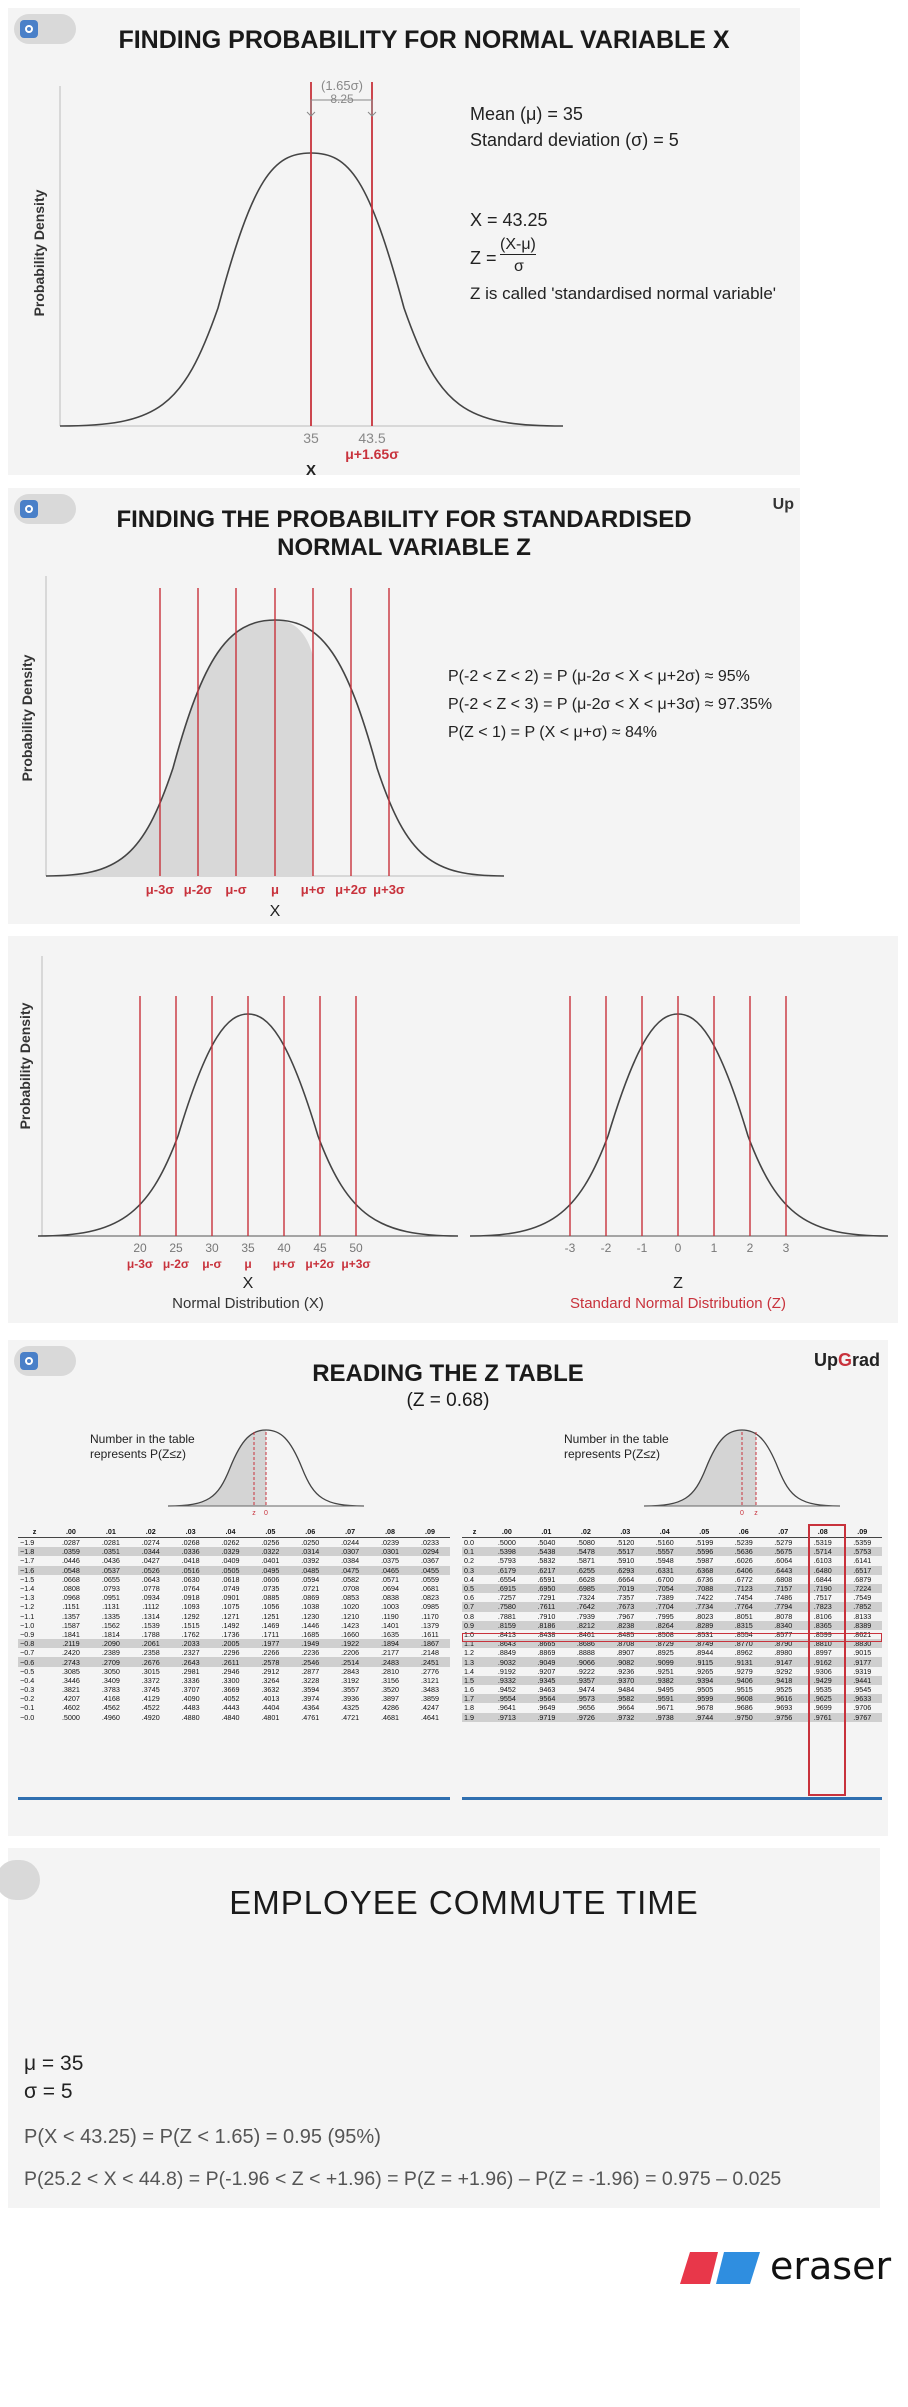 This screenshot has height=2407, width=908. Describe the element at coordinates (625, 1552) in the screenshot. I see `table-cell: .5517` at that location.